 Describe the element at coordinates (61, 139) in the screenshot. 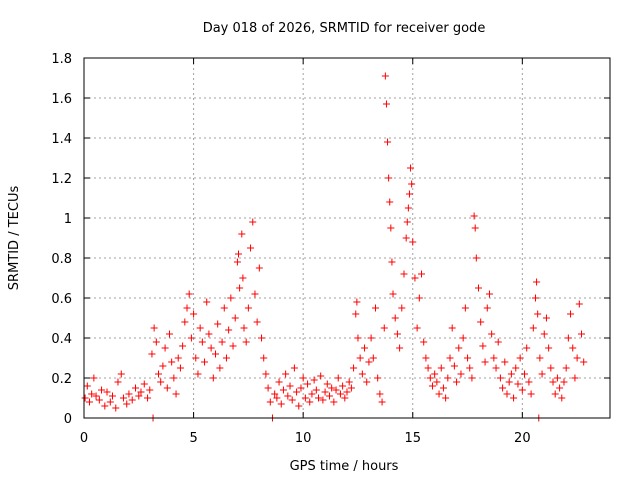

I see `y-tick-label: 1.4` at that location.